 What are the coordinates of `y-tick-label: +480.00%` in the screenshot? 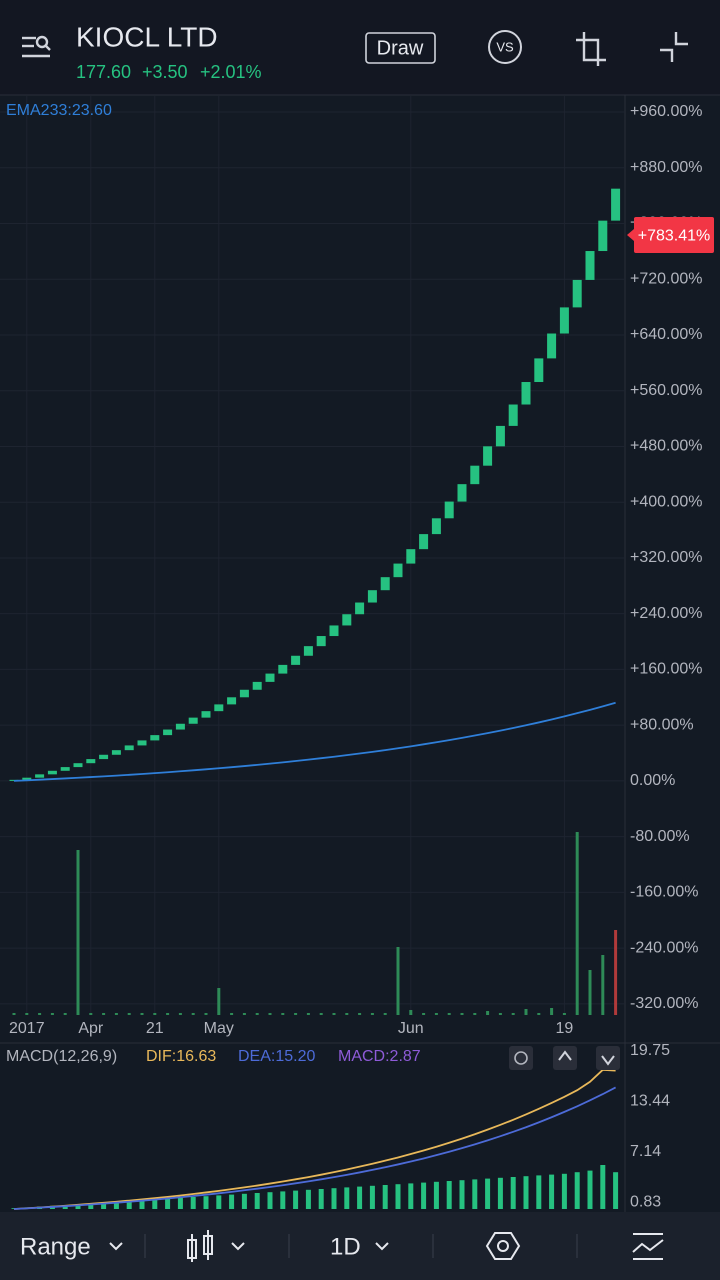 It's located at (666, 446).